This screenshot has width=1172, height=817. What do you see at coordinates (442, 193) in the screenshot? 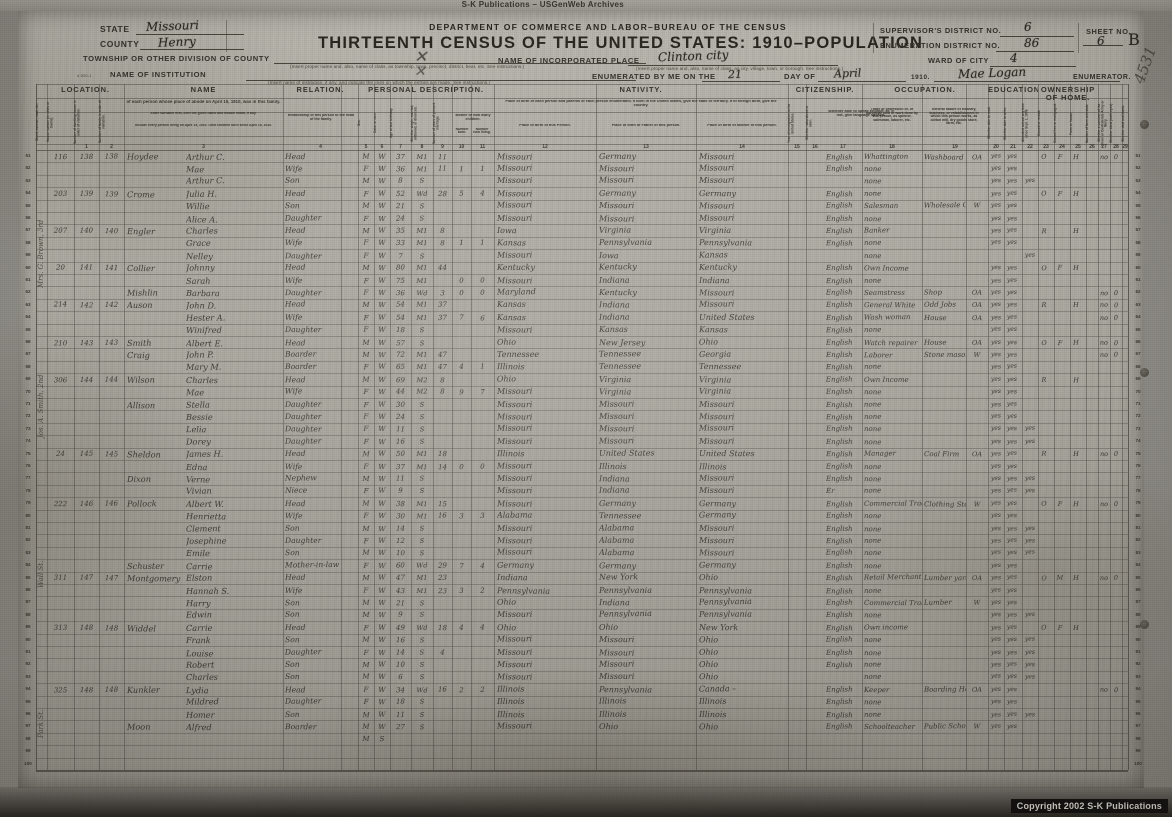
I see `cell-years: 28` at bounding box center [442, 193].